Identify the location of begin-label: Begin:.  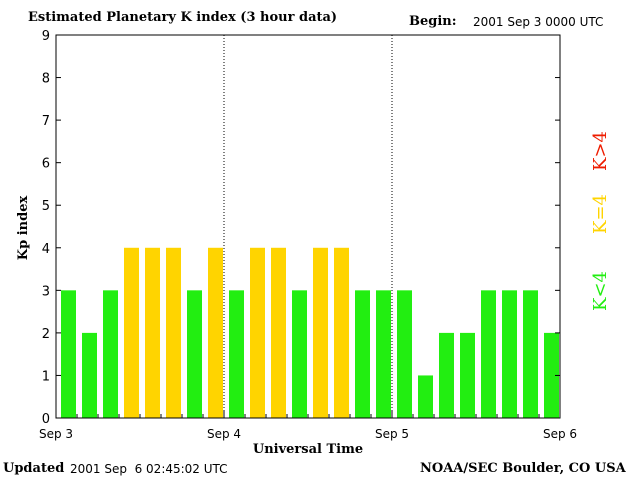
(433, 21).